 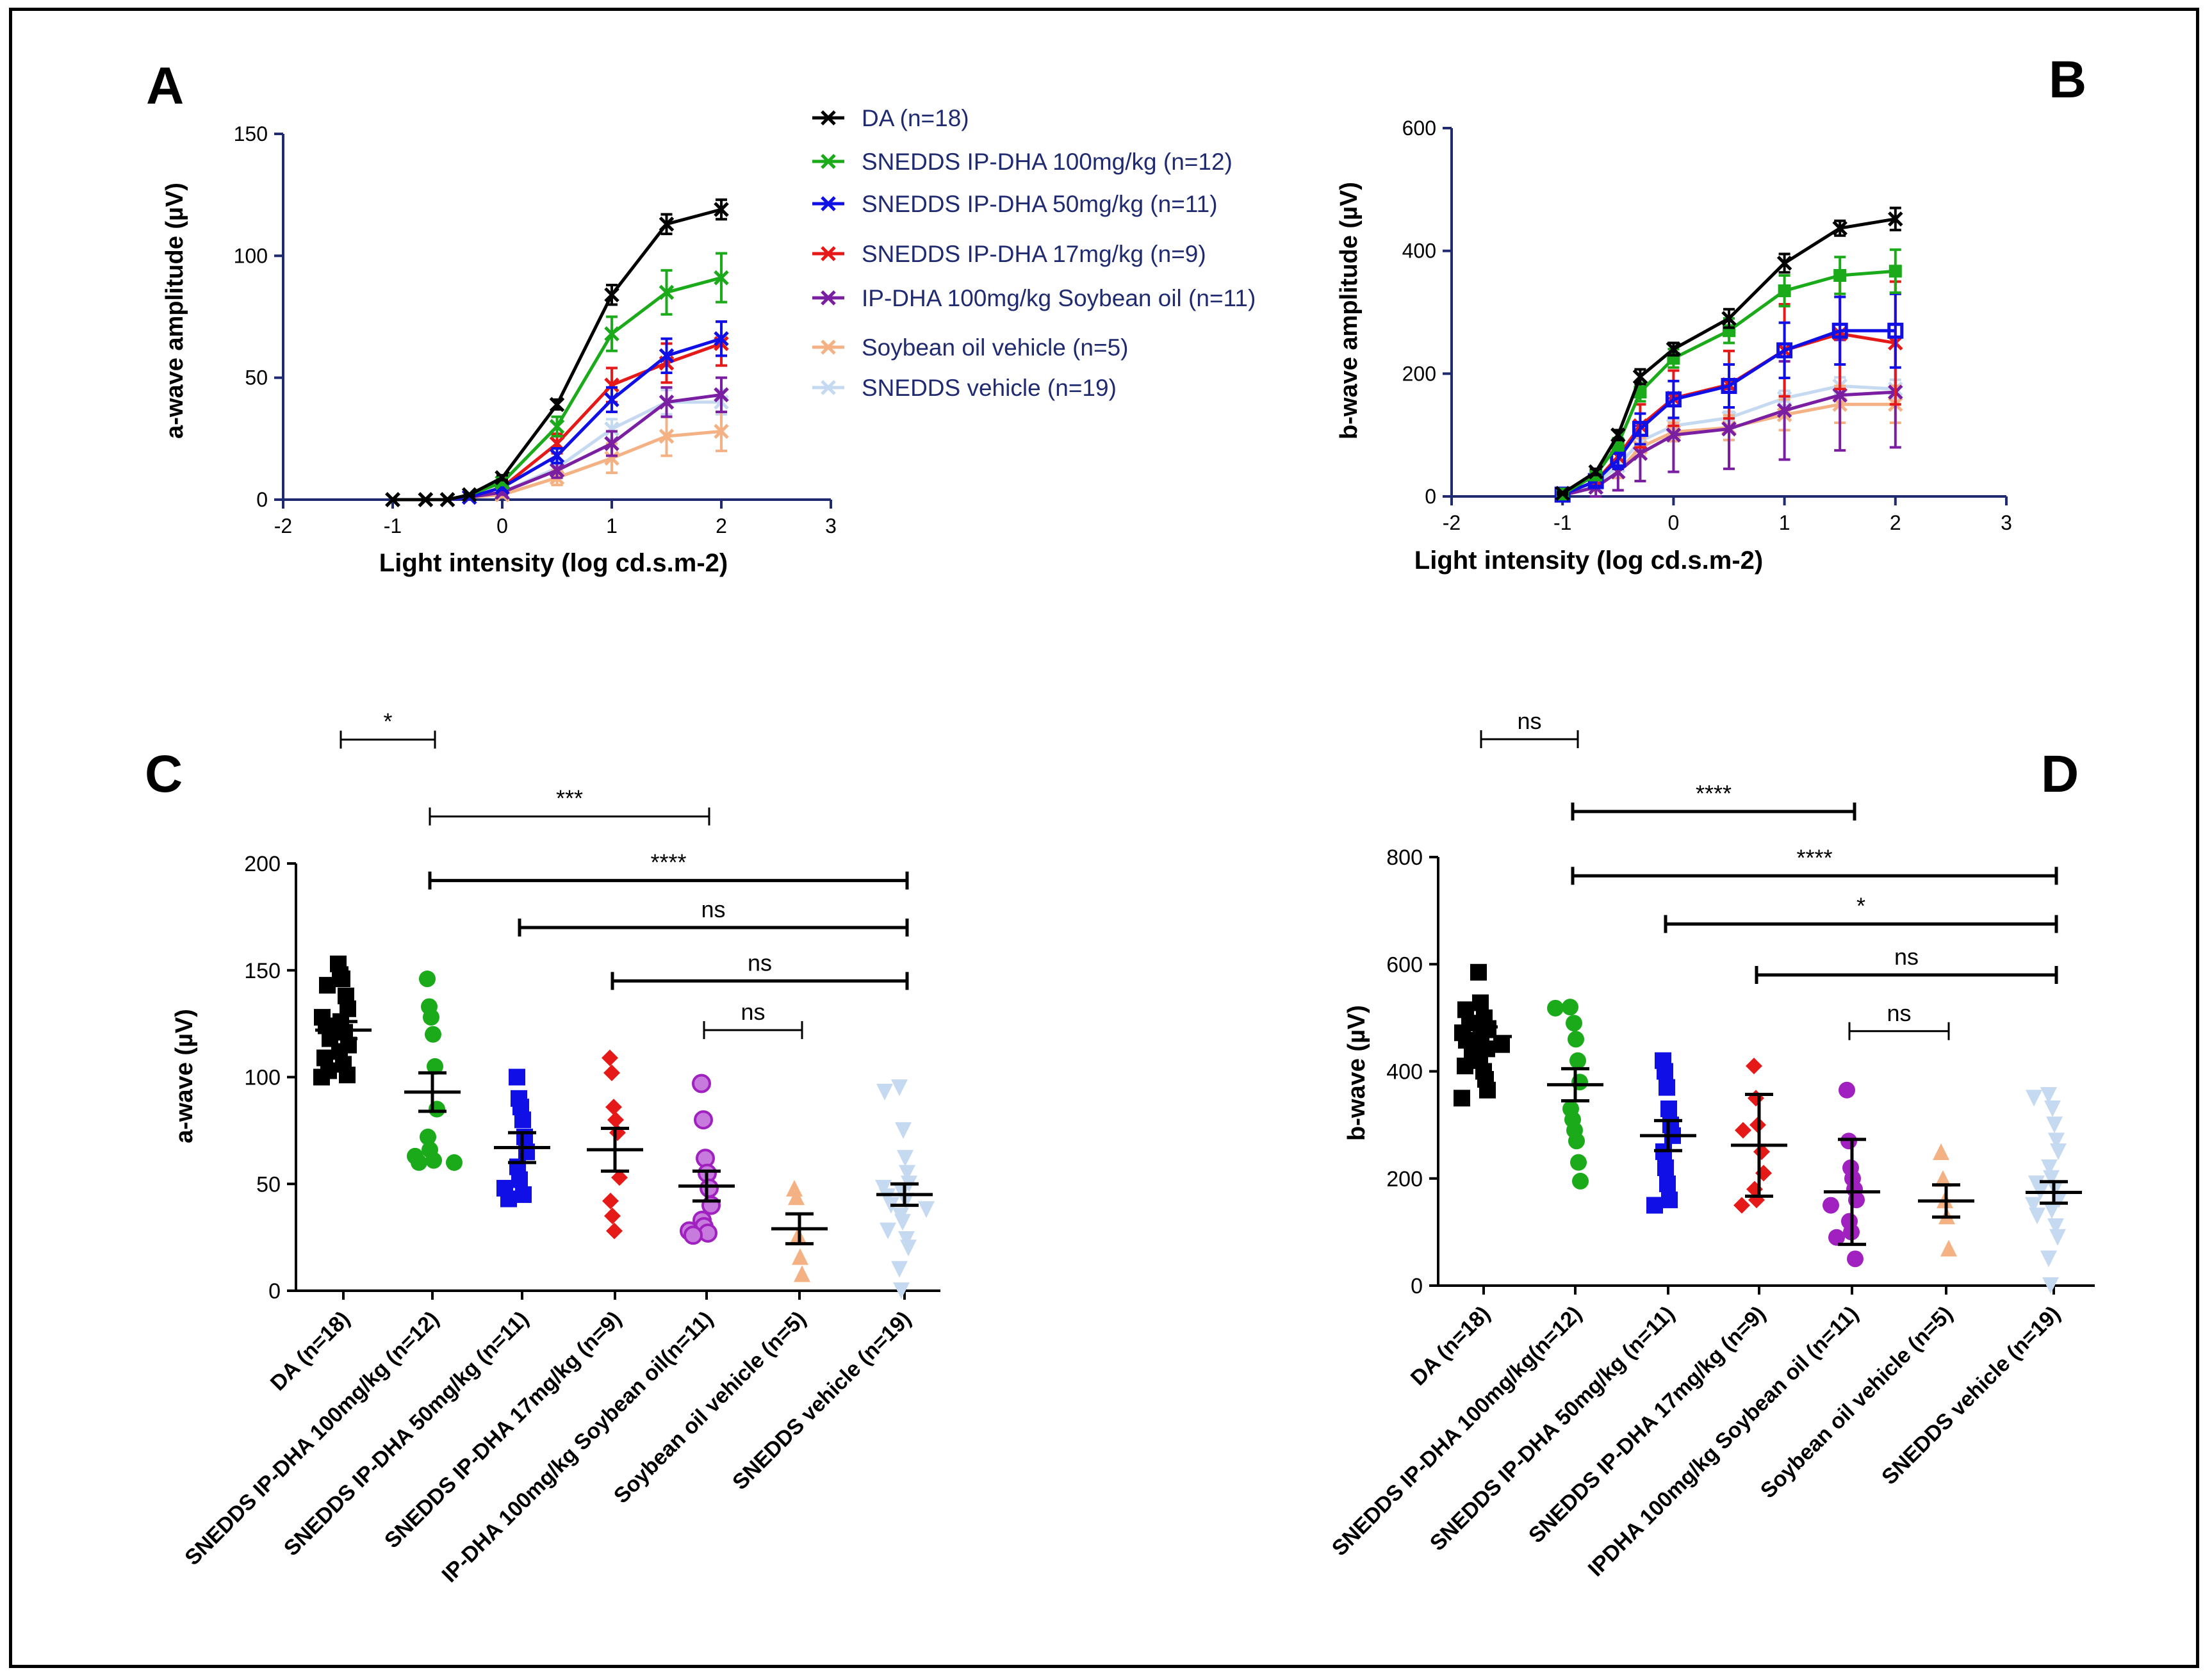 What do you see at coordinates (1419, 128) in the screenshot?
I see `panel-b-y-tick-label: 600` at bounding box center [1419, 128].